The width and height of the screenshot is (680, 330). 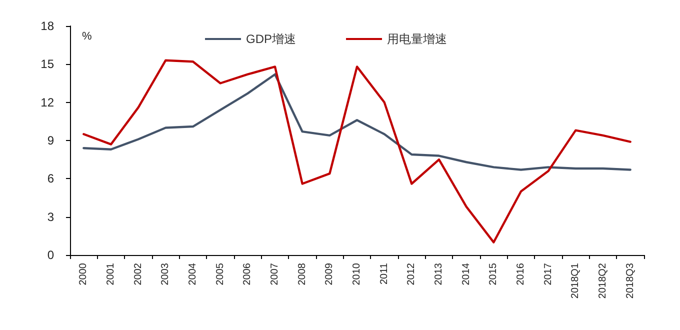 I want to click on x-tick-label: 2004, so click(x=193, y=274).